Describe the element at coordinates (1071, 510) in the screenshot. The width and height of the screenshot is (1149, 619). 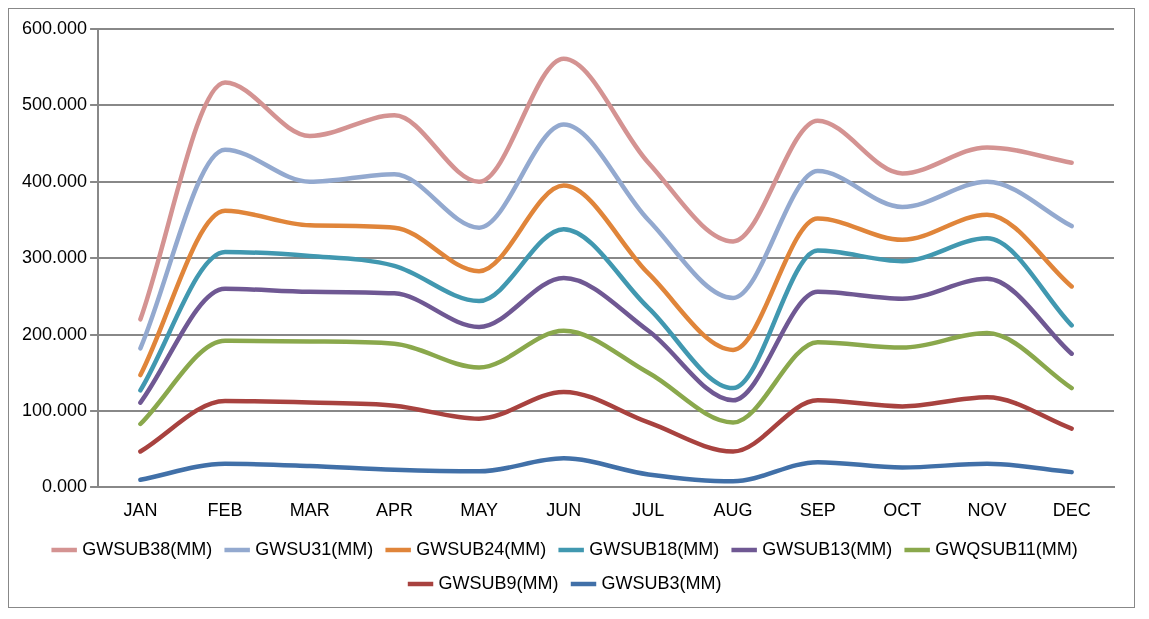
I see `x-tick-label: DEC` at that location.